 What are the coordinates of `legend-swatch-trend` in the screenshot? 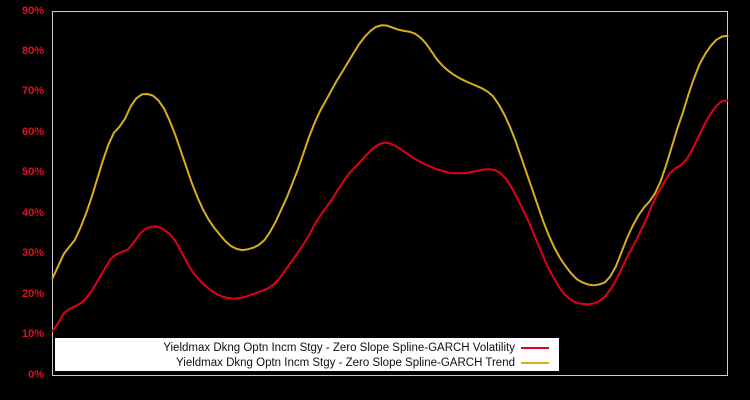 It's located at (535, 363).